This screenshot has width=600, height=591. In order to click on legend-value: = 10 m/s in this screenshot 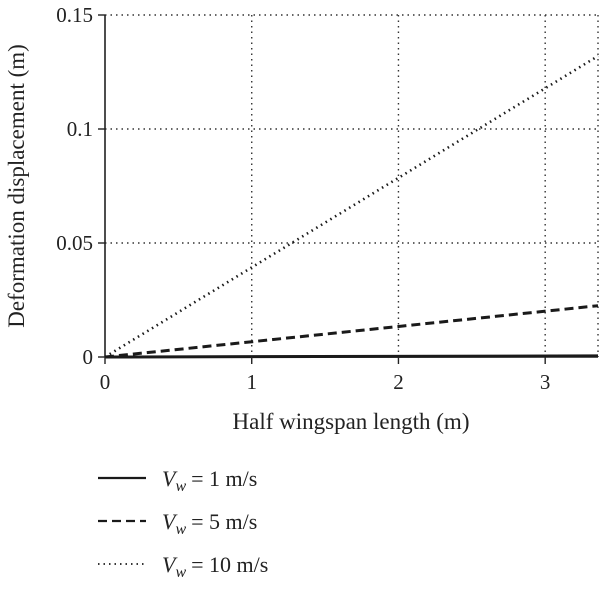, I will do `click(229, 564)`.